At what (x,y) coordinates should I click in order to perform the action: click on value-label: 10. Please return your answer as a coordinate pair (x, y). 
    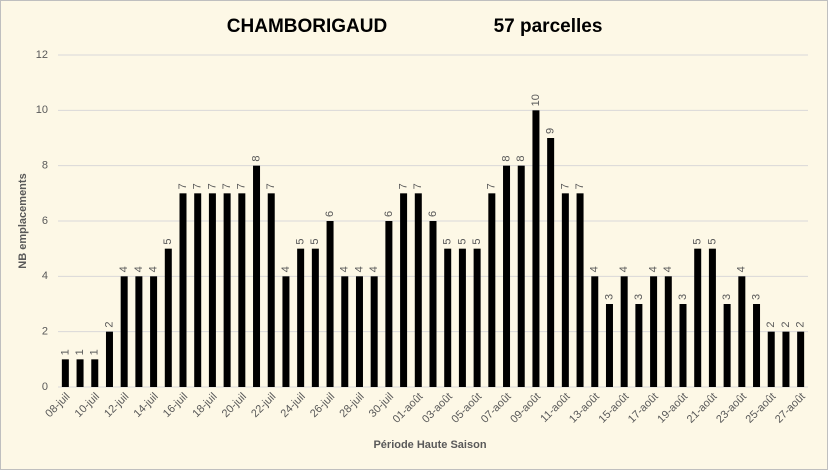
    Looking at the image, I should click on (536, 100).